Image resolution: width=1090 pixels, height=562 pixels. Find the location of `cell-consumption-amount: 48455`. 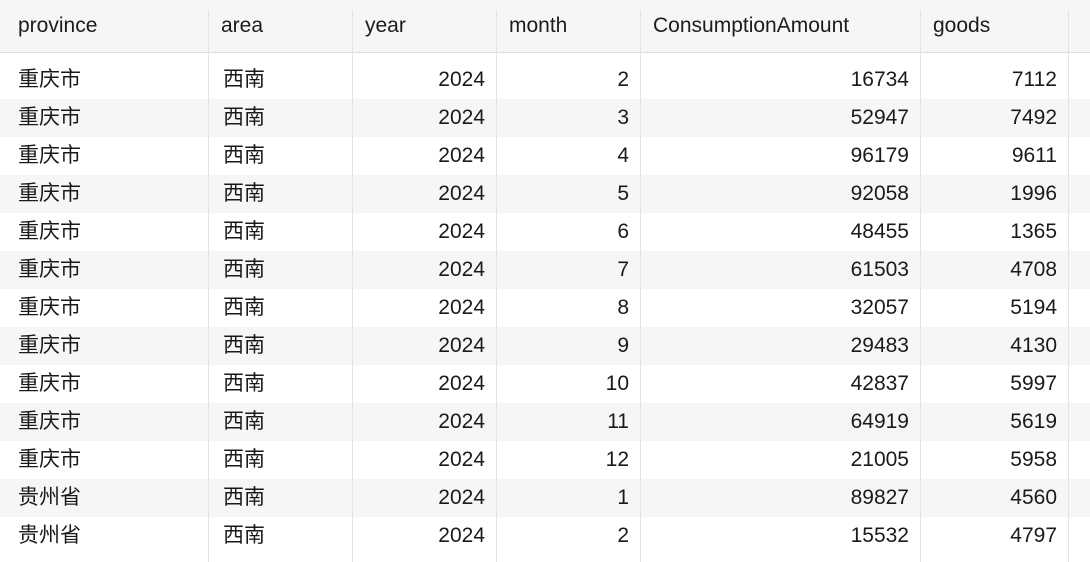

cell-consumption-amount: 48455 is located at coordinates (879, 231).